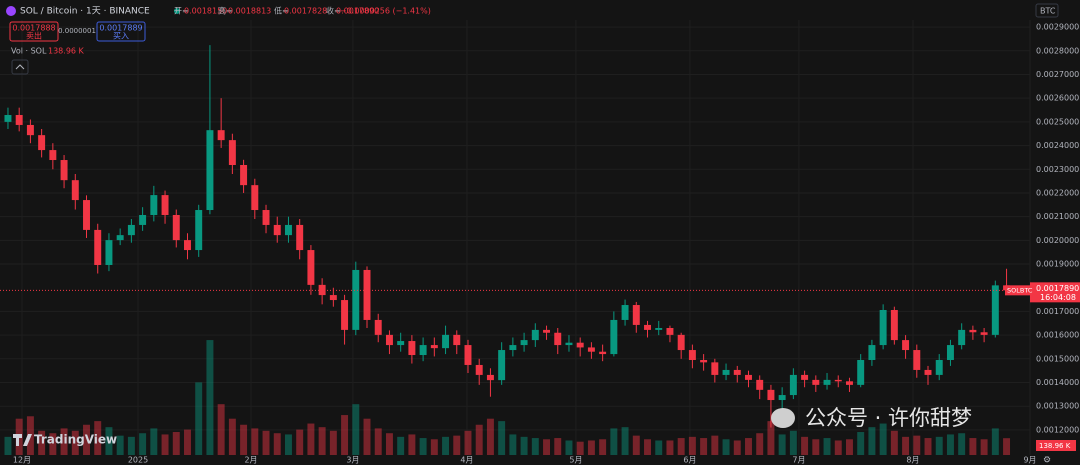 Image resolution: width=1080 pixels, height=465 pixels. What do you see at coordinates (250, 460) in the screenshot?
I see `x-tick-label: 2月` at bounding box center [250, 460].